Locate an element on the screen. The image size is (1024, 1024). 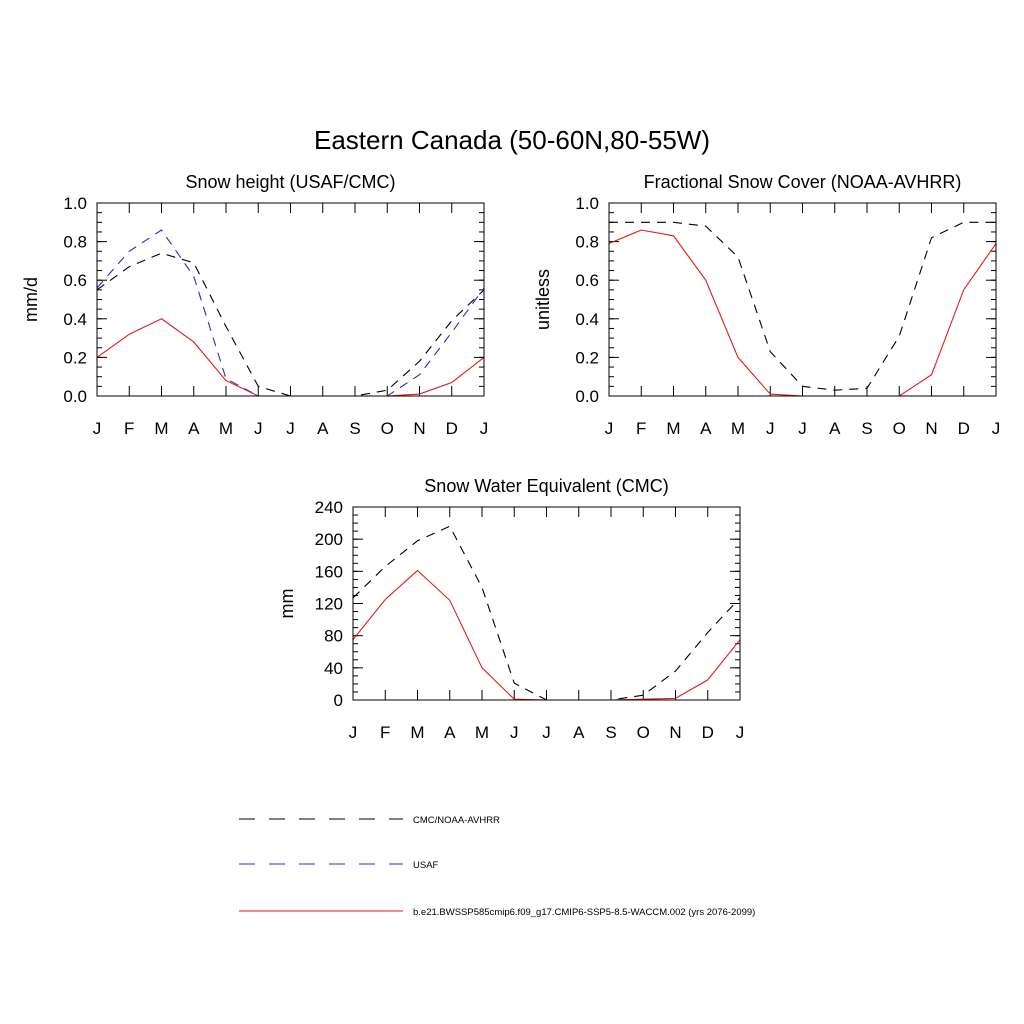
plot-title: Snow height (USAF/CMC) is located at coordinates (290, 182).